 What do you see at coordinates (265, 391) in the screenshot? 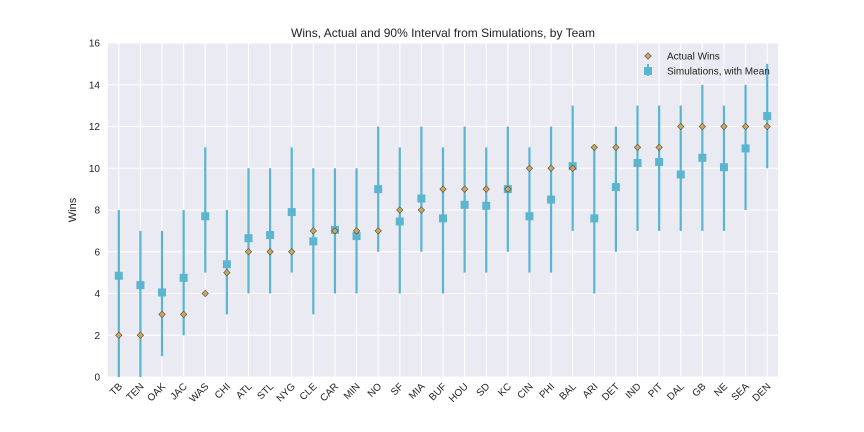
I see `x-tick-label: STL` at bounding box center [265, 391].